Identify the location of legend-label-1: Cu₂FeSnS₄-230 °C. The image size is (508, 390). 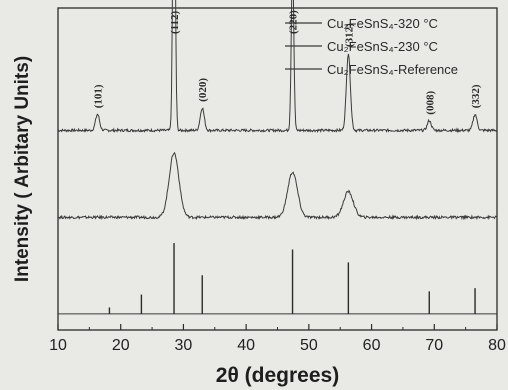
(382, 46).